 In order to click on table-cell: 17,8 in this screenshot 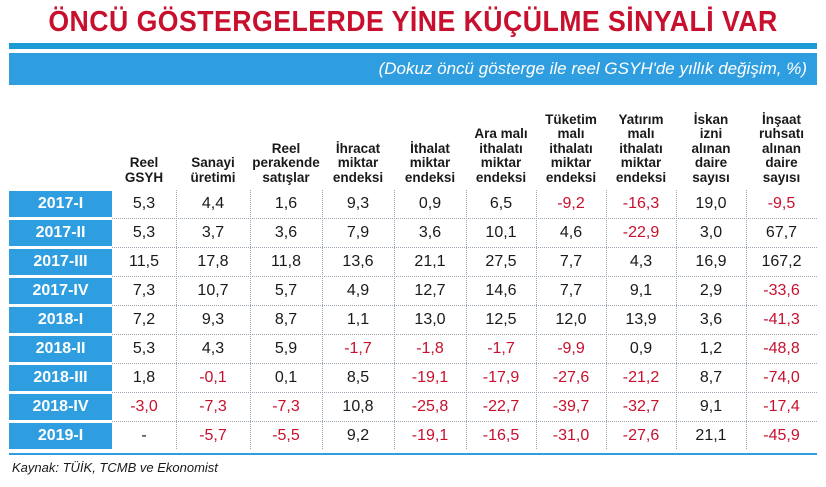, I will do `click(213, 261)`.